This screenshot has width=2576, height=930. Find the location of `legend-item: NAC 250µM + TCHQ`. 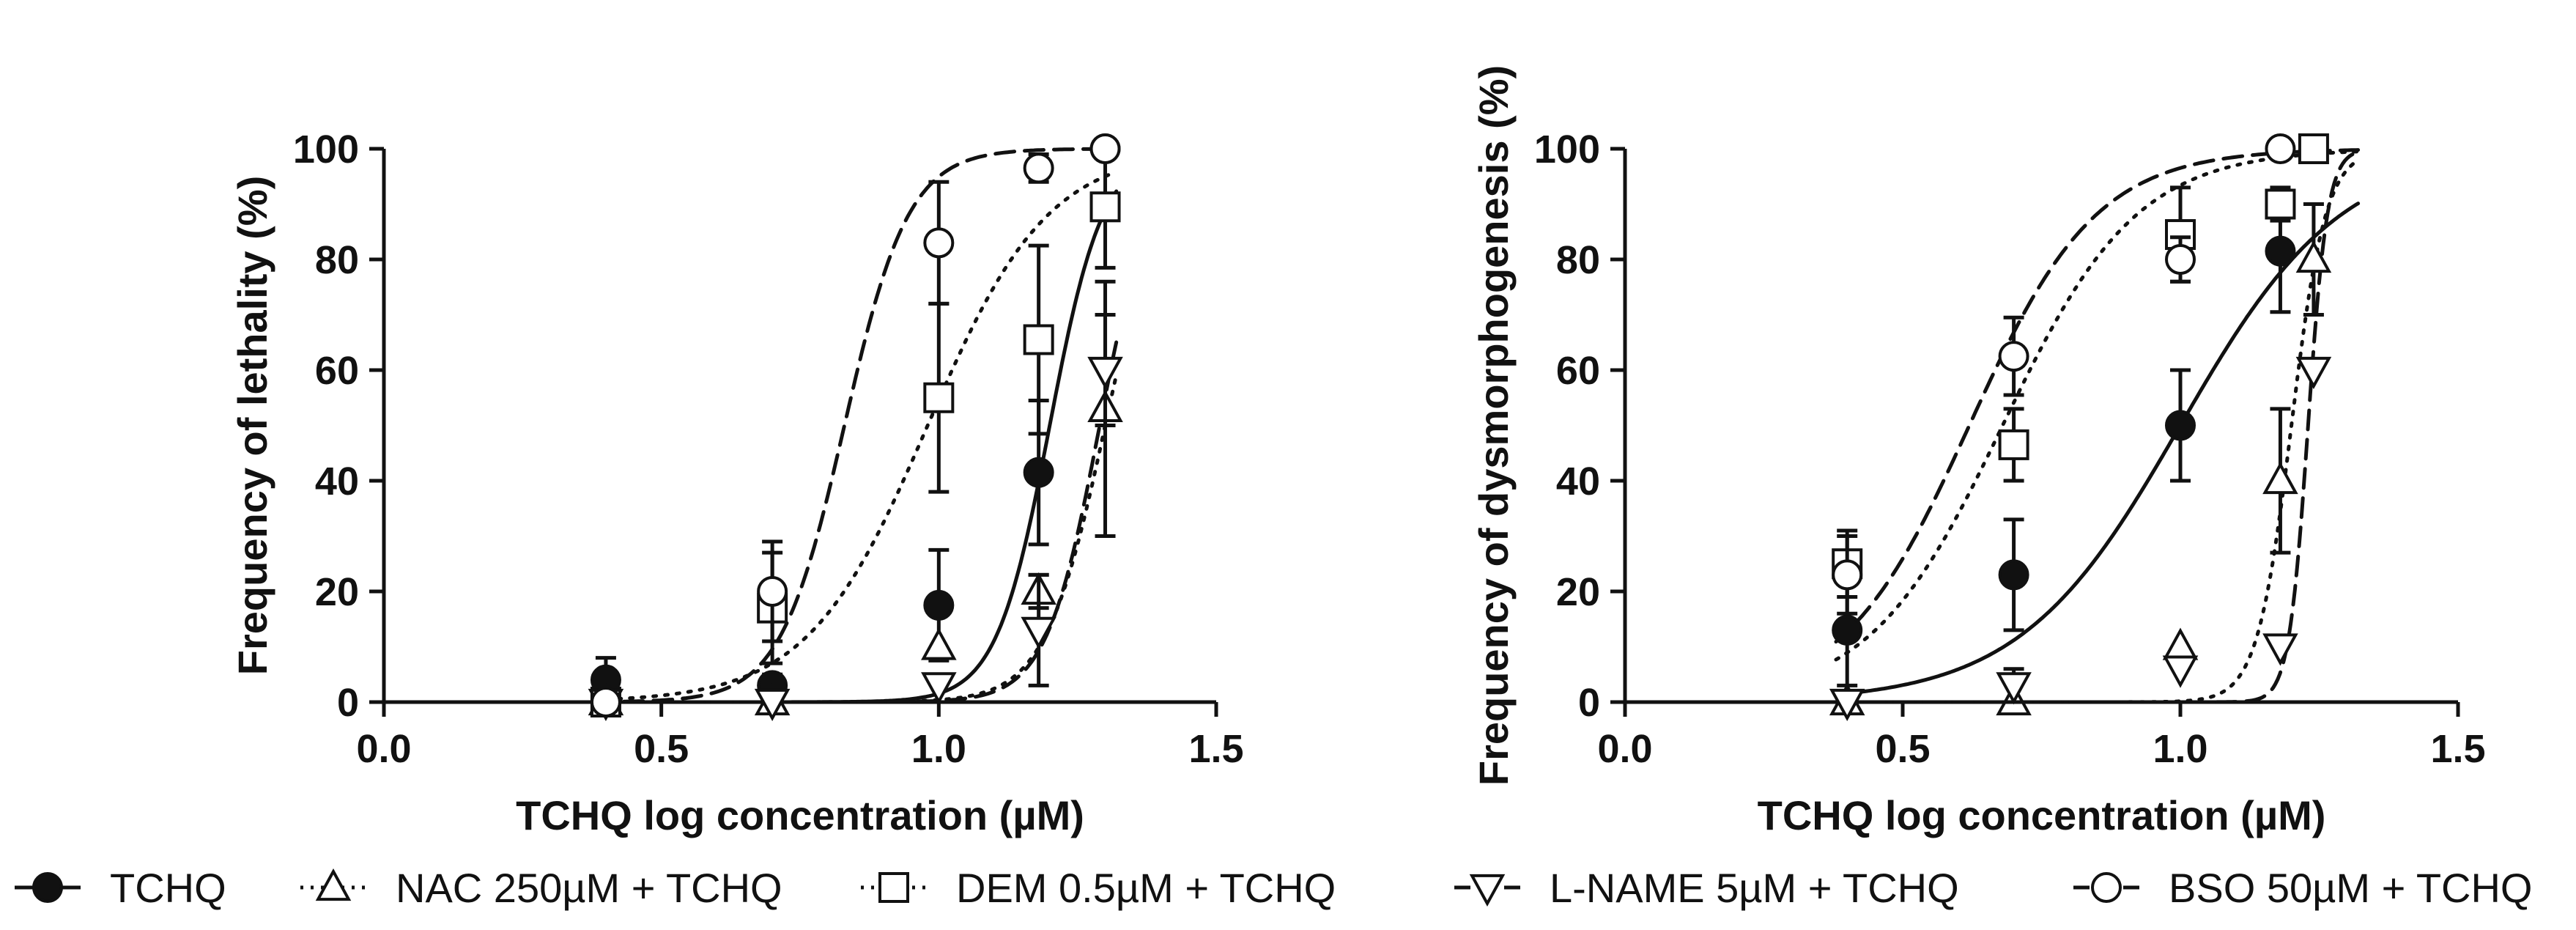

legend-item: NAC 250µM + TCHQ is located at coordinates (541, 888).